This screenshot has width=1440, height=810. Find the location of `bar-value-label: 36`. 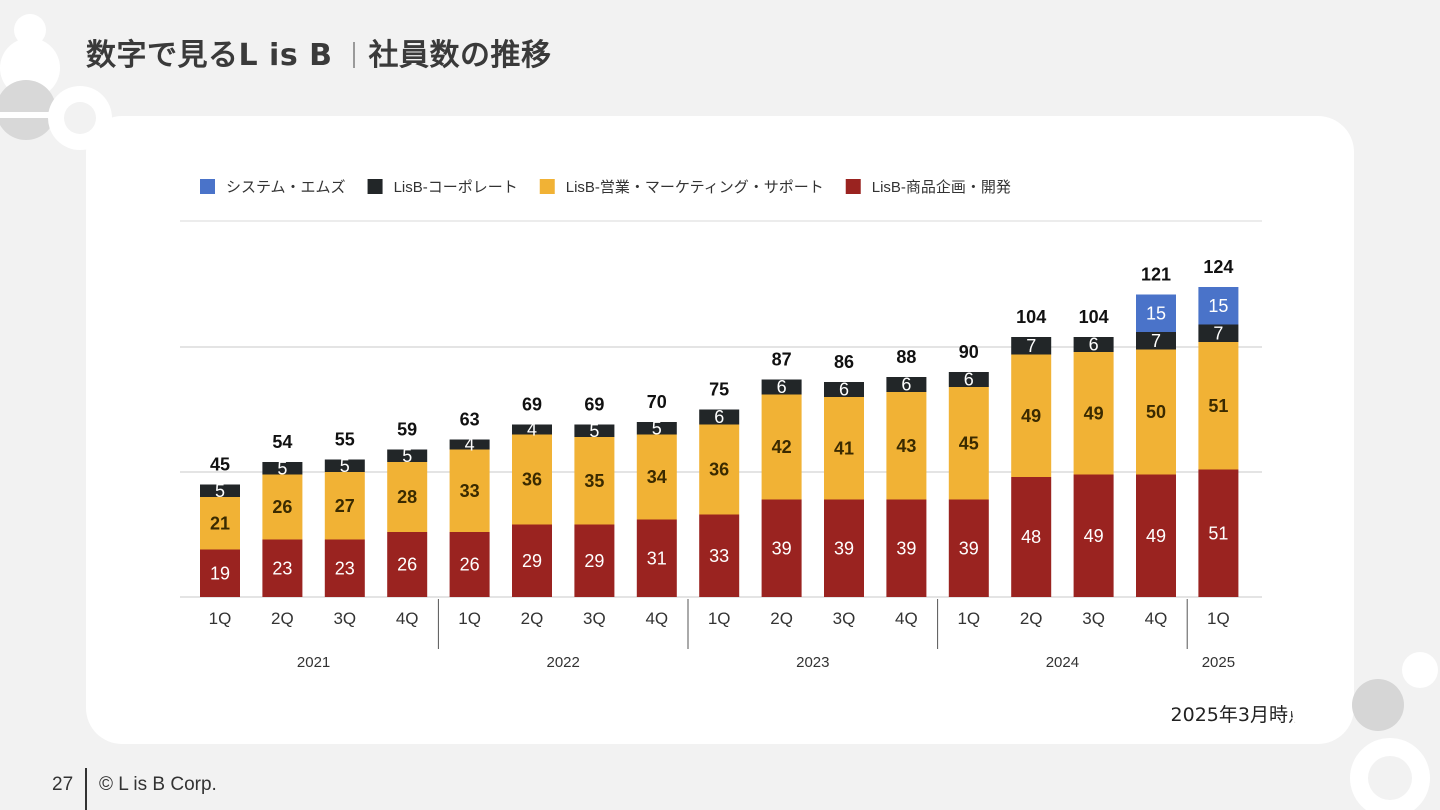

bar-value-label: 36 is located at coordinates (719, 470).